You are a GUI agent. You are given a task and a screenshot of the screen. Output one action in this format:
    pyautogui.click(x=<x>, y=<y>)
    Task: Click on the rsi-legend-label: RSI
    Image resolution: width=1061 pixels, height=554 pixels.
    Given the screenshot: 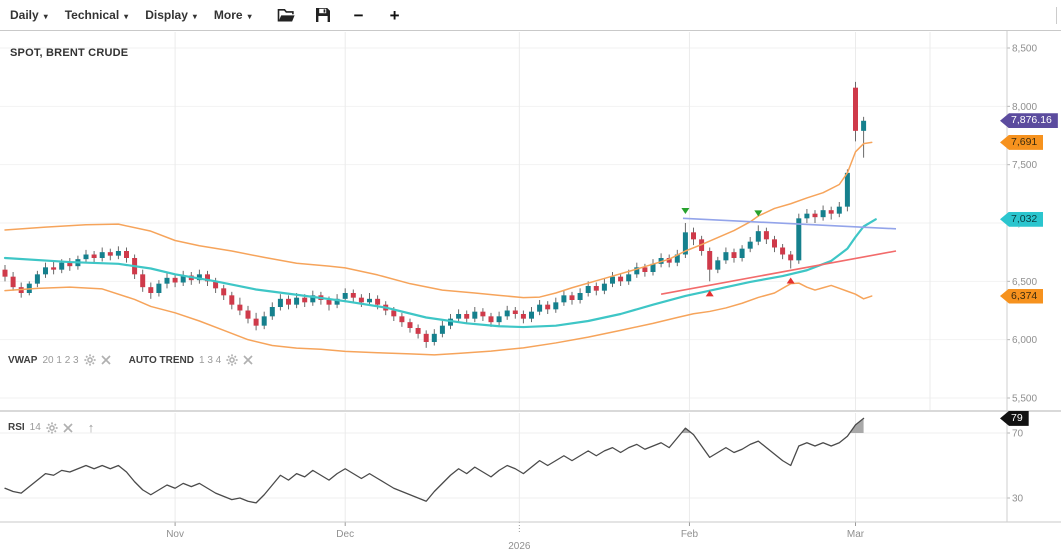 What is the action you would take?
    pyautogui.click(x=16, y=427)
    